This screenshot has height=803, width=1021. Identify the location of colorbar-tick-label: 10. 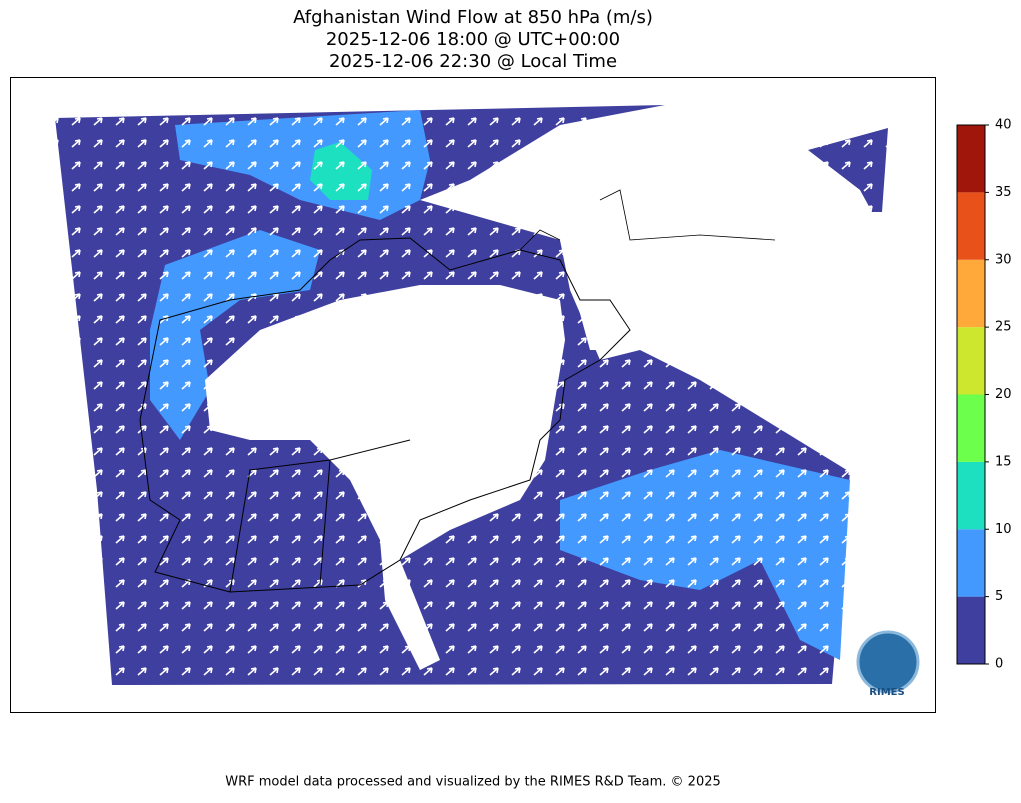
(1003, 529).